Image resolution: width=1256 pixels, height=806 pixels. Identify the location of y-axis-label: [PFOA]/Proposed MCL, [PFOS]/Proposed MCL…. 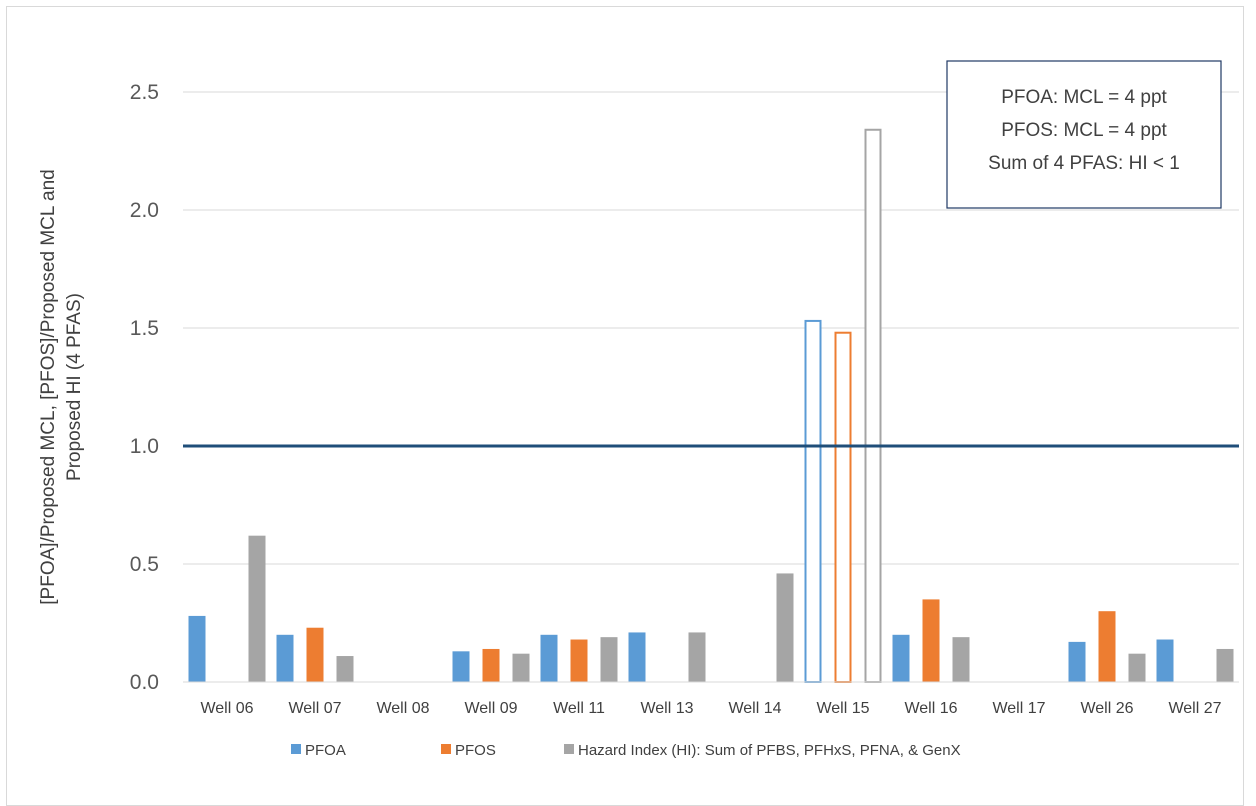
(61, 386).